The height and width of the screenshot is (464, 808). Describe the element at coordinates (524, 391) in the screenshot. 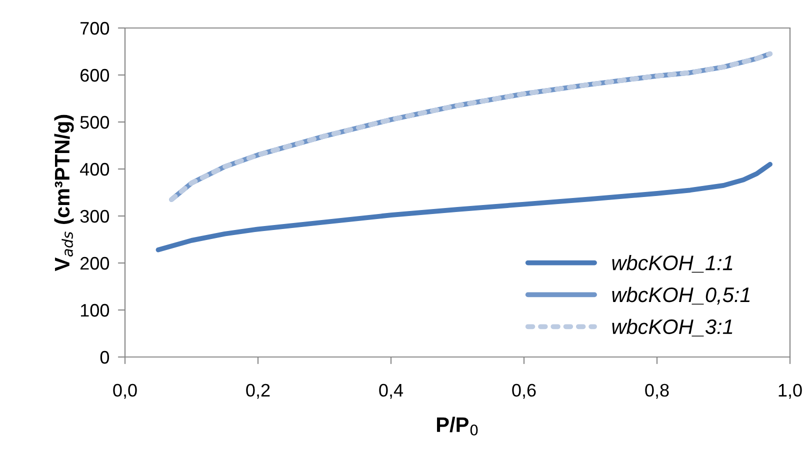

I see `x-tick-label: 0,6` at that location.